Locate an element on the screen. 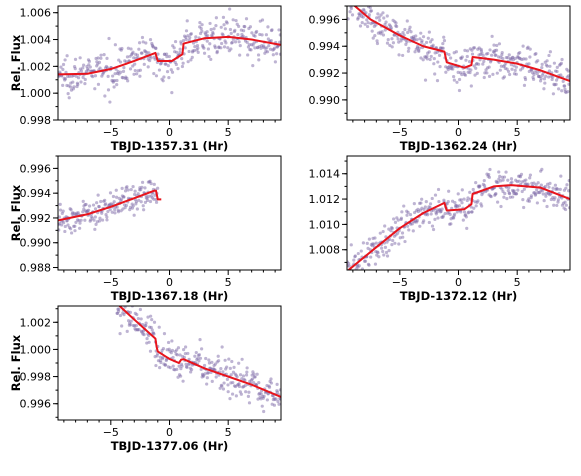 The width and height of the screenshot is (581, 476). panel-4-ticks: −5 0 5 1.008 1.010 1.012 1.014 is located at coordinates (437, 224).